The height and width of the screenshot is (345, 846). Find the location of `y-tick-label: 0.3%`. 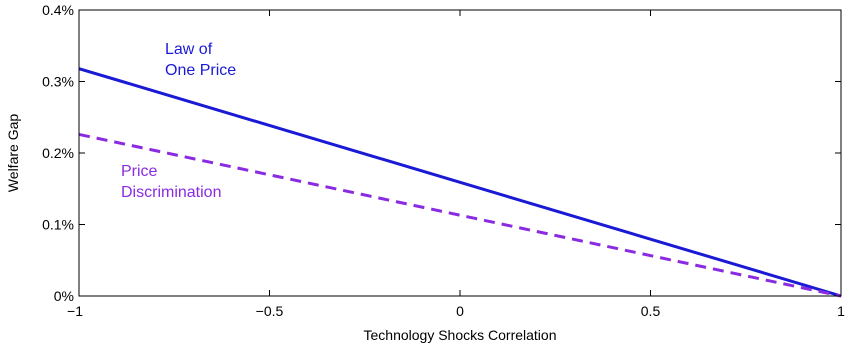

y-tick-label: 0.3% is located at coordinates (58, 82).